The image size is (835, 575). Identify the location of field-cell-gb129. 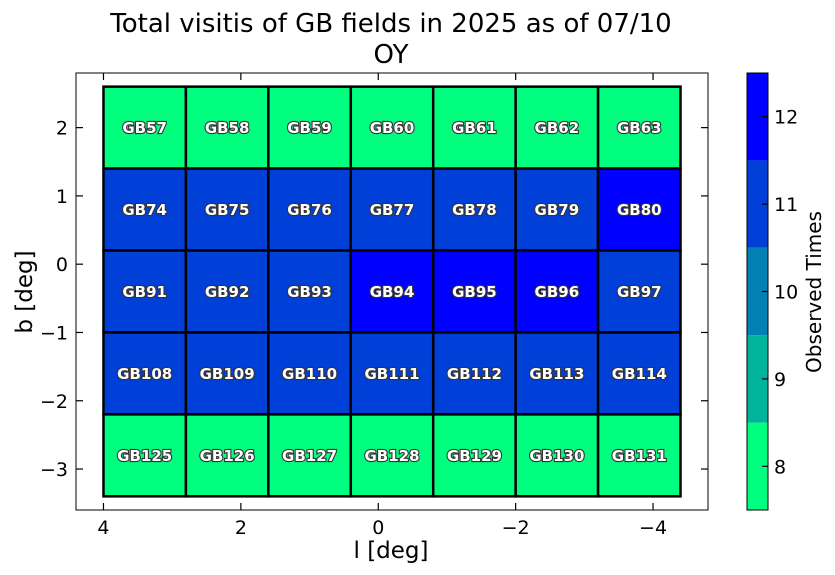
(474, 455).